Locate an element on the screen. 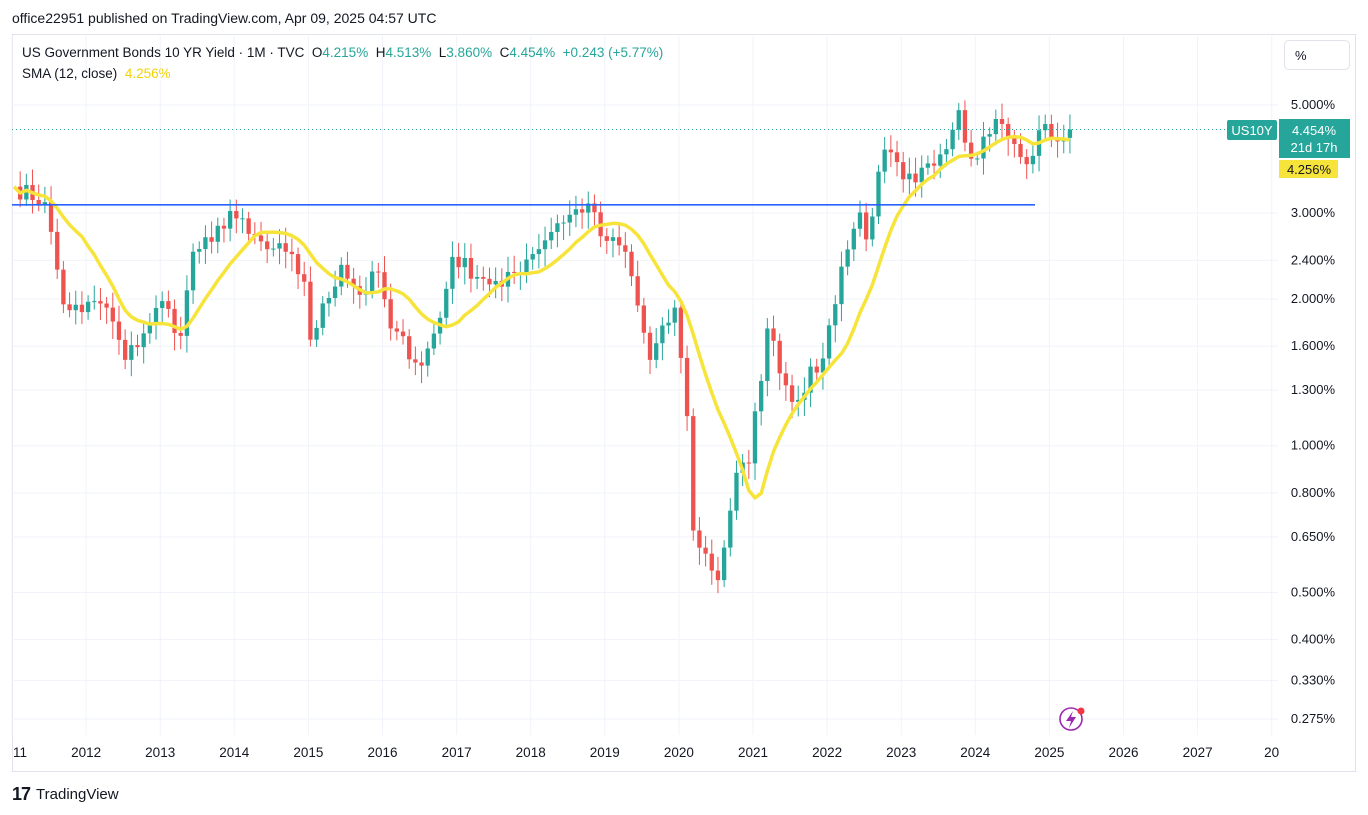  price-badge is located at coordinates (1314, 138).